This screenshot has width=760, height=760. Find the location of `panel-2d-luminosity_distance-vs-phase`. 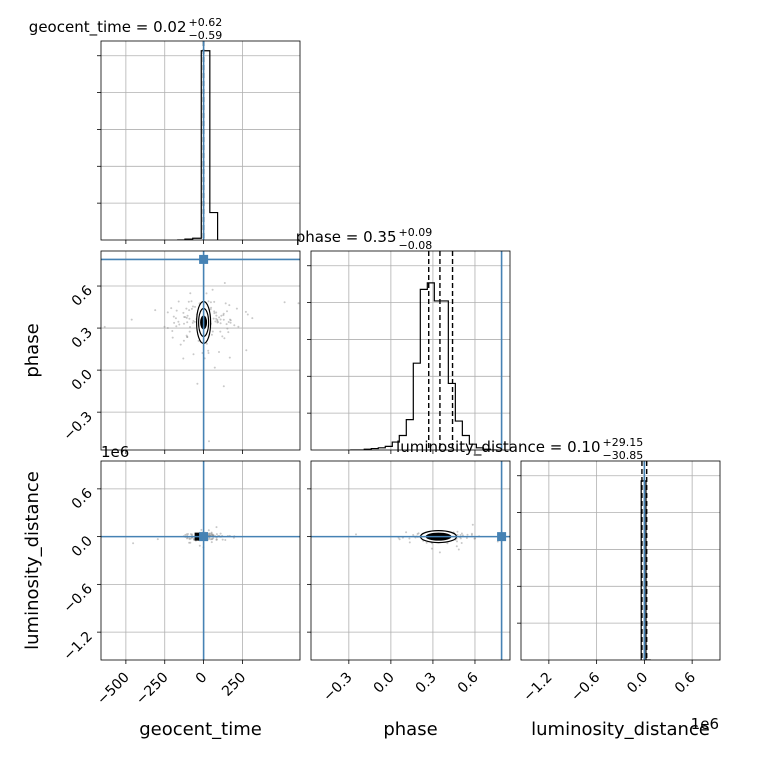

panel-2d-luminosity_distance-vs-phase is located at coordinates (409, 562).